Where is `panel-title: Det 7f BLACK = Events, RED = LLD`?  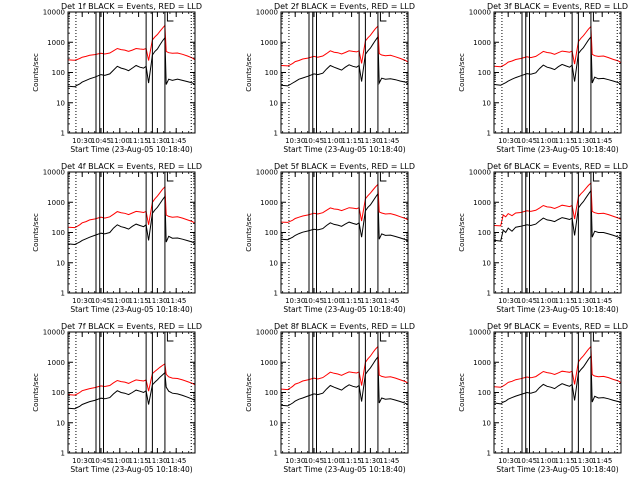
panel-title: Det 7f BLACK = Events, RED = LLD is located at coordinates (131, 326).